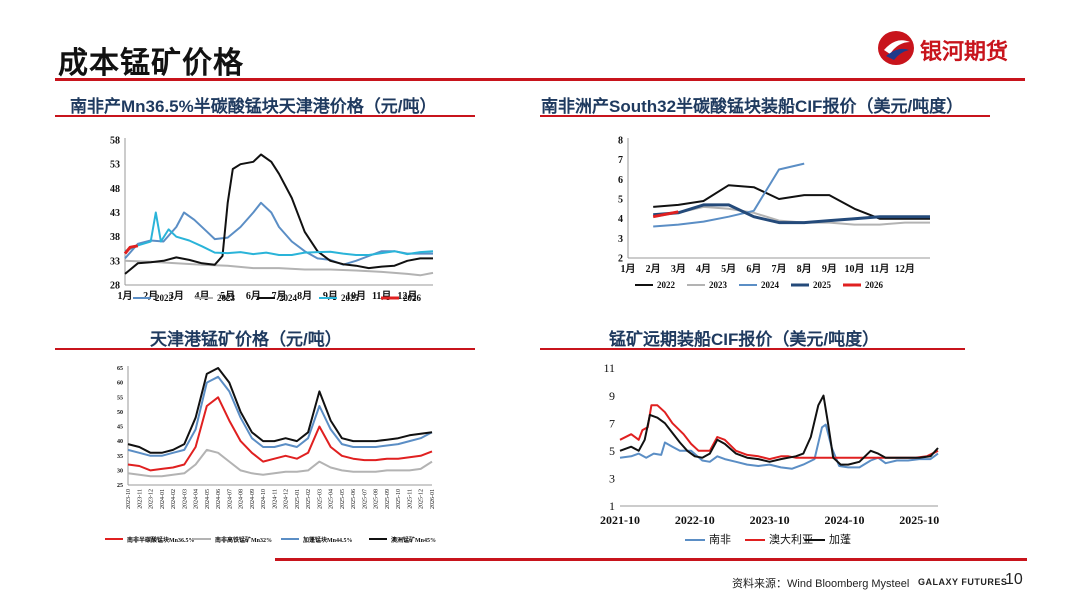  What do you see at coordinates (623, 200) in the screenshot?
I see `chart2-yaxis: 2 3 4 5 6 7 8` at bounding box center [623, 200].